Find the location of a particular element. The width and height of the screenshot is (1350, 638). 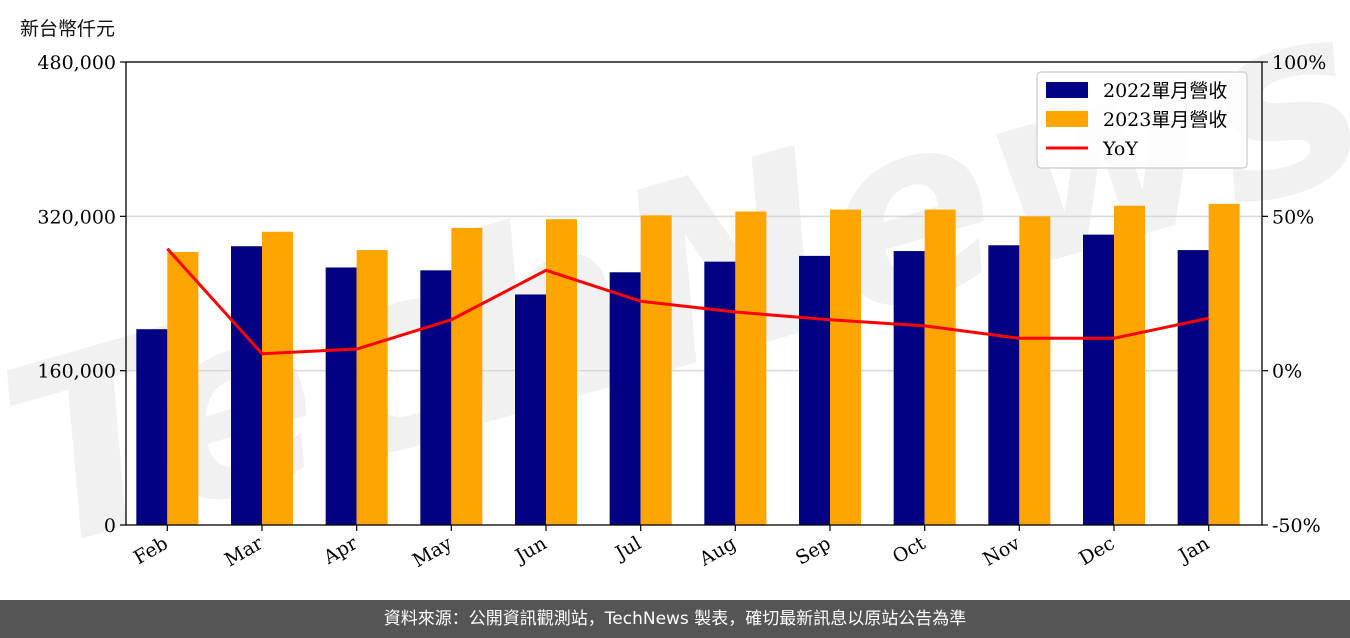

y2-tick-label: 0% is located at coordinates (1287, 372).